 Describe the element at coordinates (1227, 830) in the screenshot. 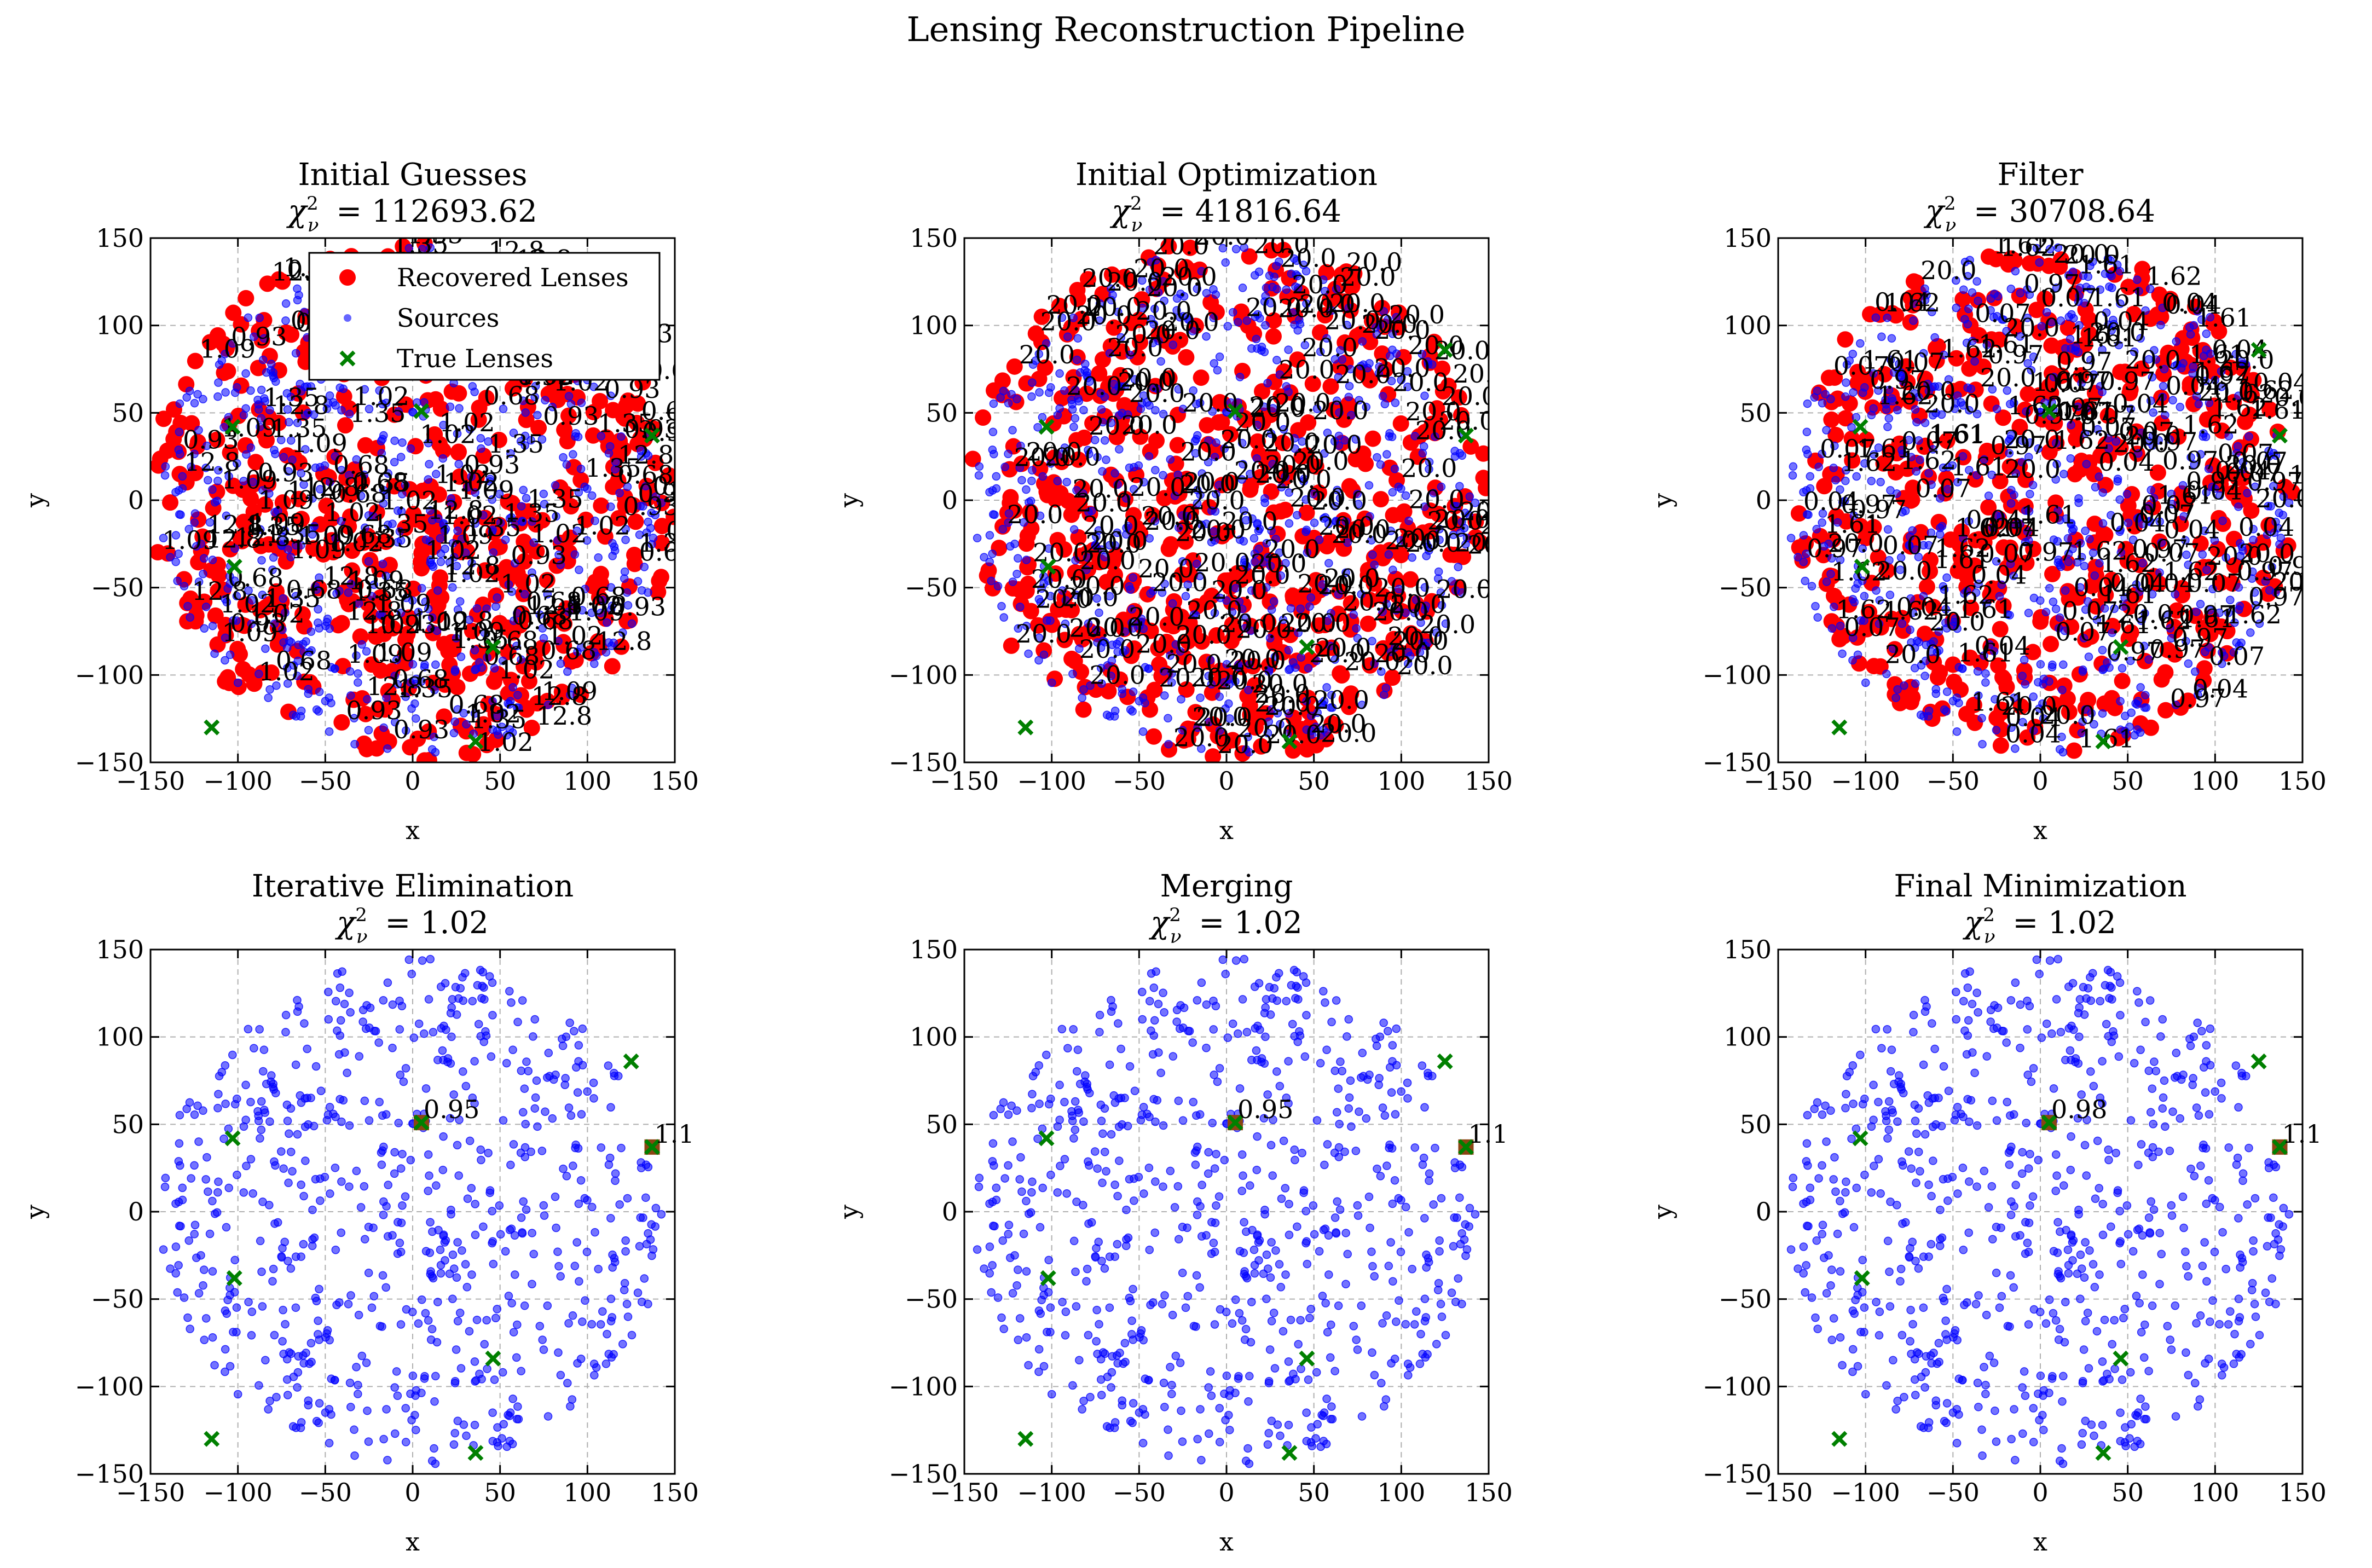

I see `x-axis-label: x` at that location.